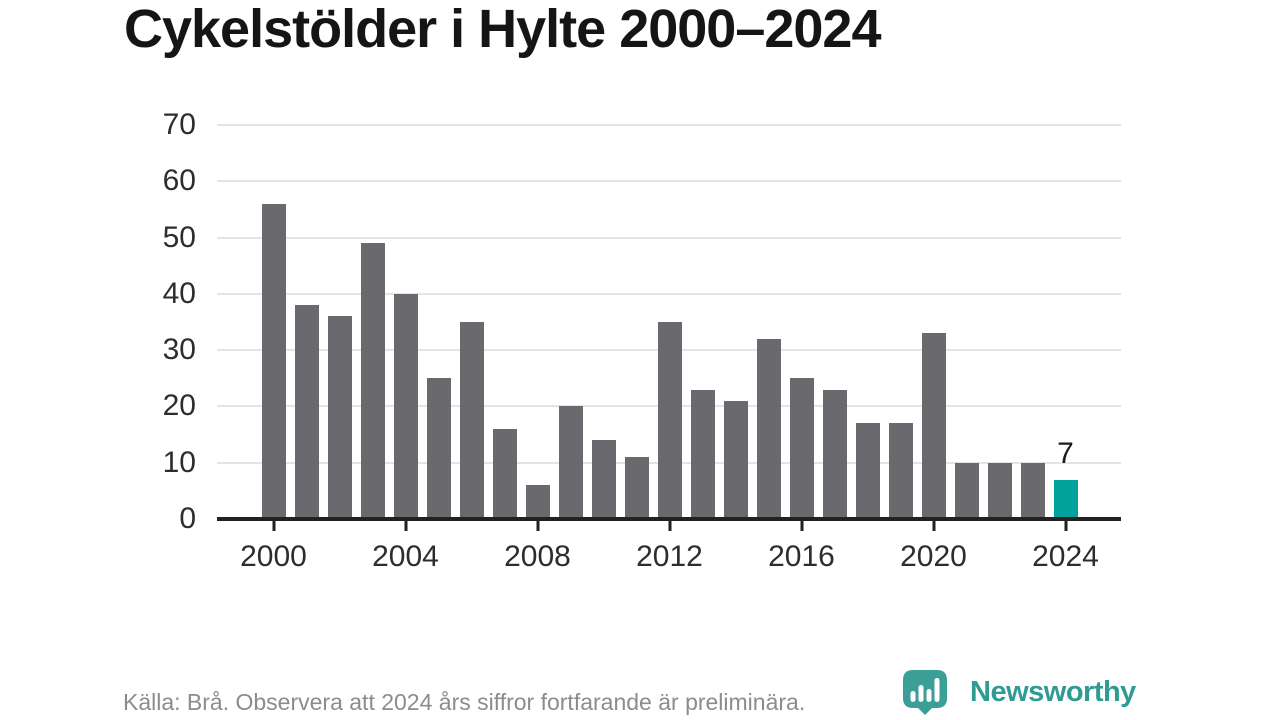  I want to click on bar-2017, so click(834, 454).